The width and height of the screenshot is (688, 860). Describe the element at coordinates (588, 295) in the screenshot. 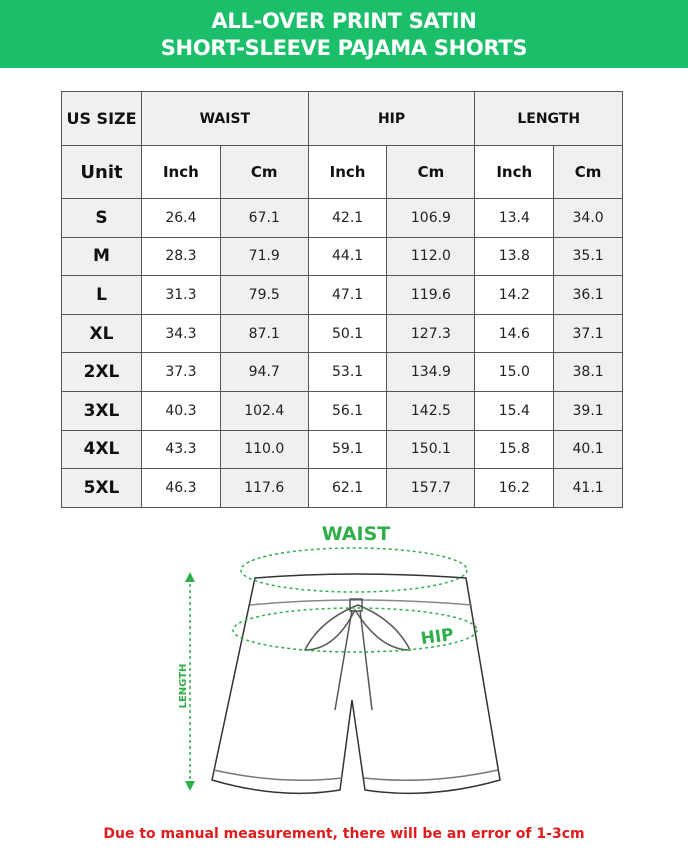

I see `value-cell: 36.1` at that location.